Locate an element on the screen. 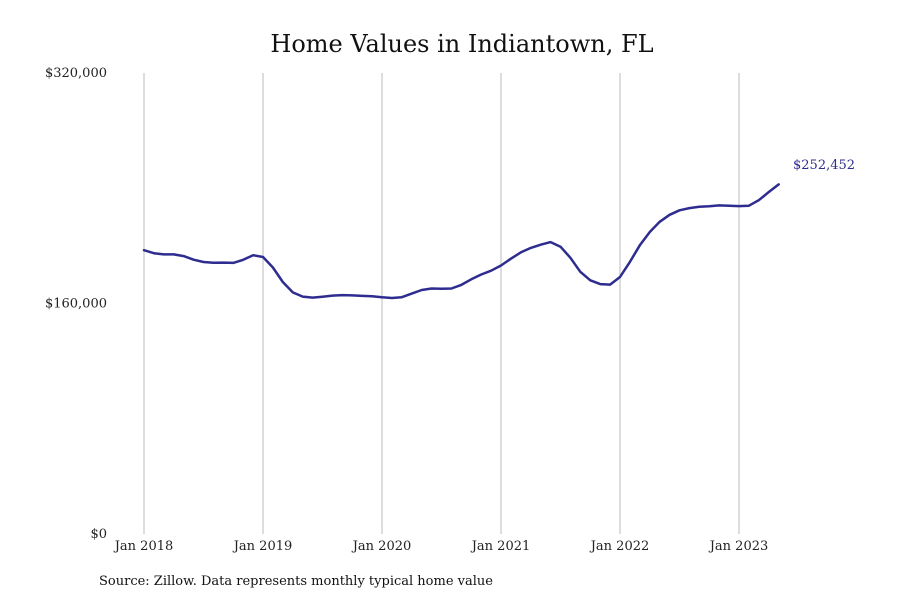  y-tick-label: $160,000 is located at coordinates (76, 304).